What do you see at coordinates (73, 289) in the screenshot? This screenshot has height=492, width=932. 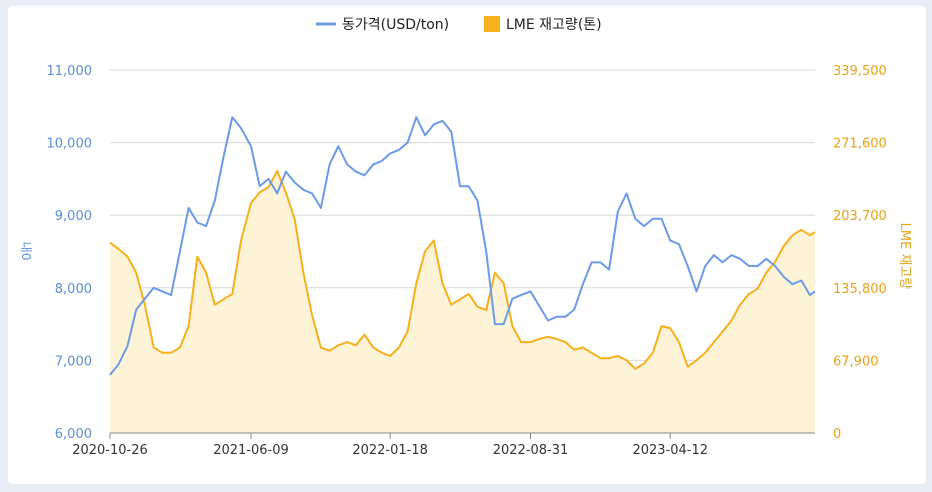 I see `left-tick-label: 8,000` at bounding box center [73, 289].